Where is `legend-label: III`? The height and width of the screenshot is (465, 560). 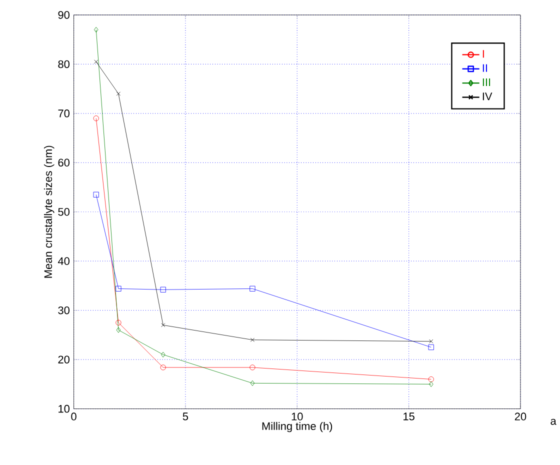
legend-label: III is located at coordinates (486, 82).